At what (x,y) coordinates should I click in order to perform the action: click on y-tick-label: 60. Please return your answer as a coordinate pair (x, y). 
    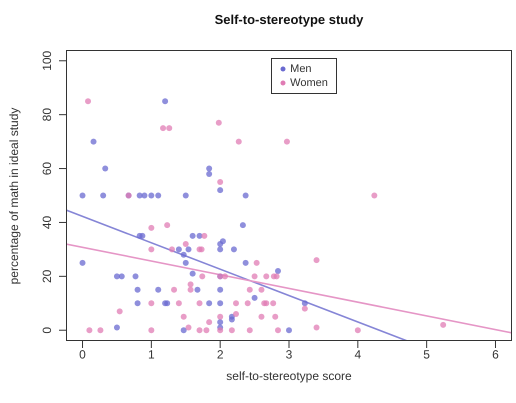
    Looking at the image, I should click on (47, 169).